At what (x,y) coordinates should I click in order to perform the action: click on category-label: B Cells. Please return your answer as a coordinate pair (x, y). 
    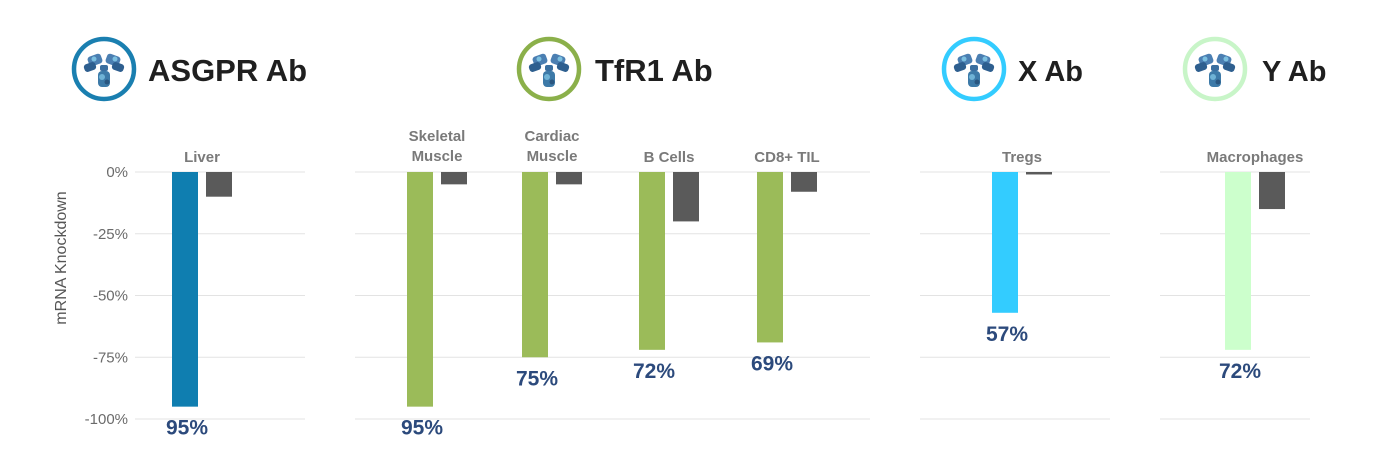
    Looking at the image, I should click on (669, 157).